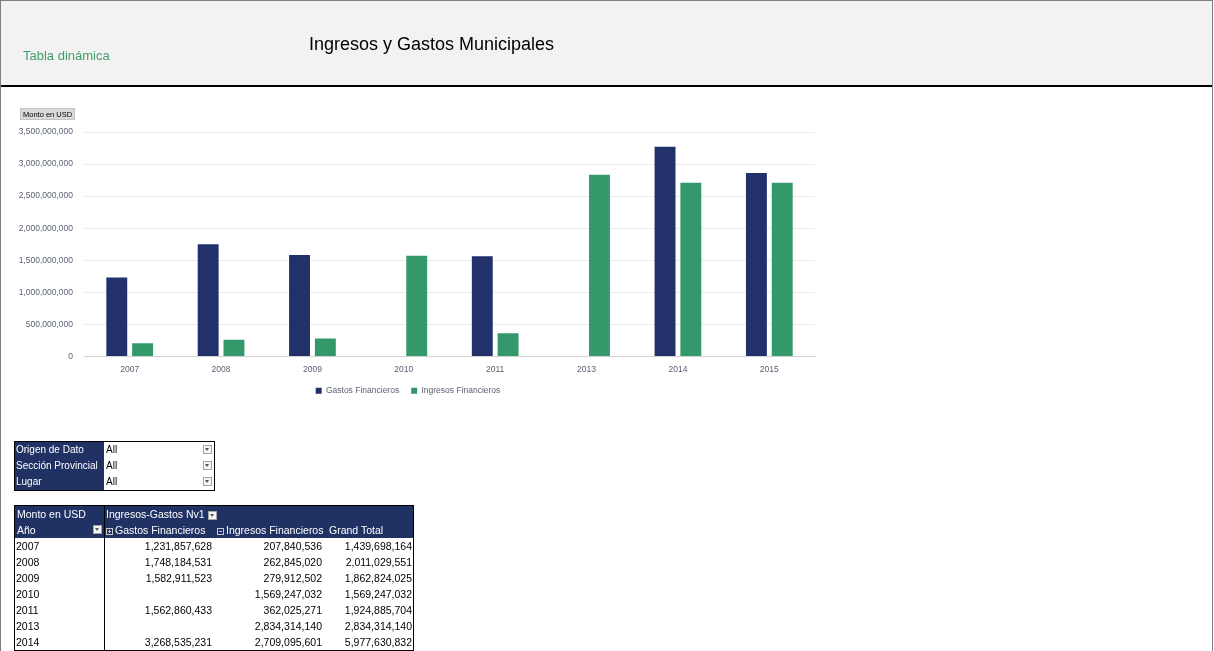 The width and height of the screenshot is (1214, 651). What do you see at coordinates (356, 530) in the screenshot?
I see `text: Grand Total` at bounding box center [356, 530].